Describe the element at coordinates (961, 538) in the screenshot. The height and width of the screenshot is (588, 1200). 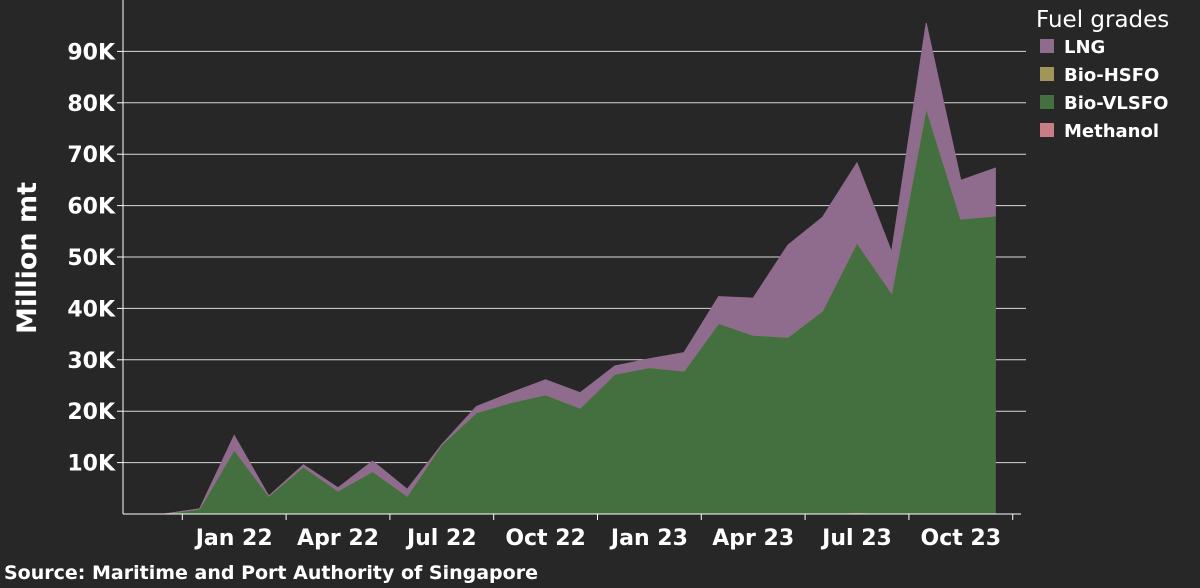
I see `x-tick-label: Oct 23` at that location.